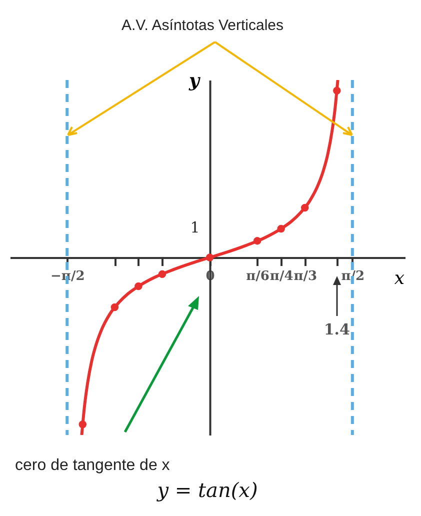 This screenshot has height=516, width=421. I want to click on x-tick-label: π/3, so click(306, 276).